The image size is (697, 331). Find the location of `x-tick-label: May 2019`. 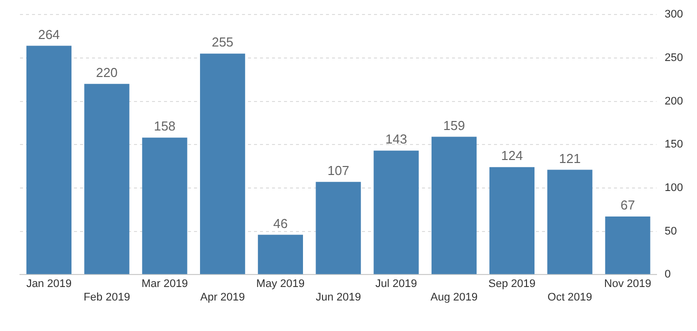

x-tick-label: May 2019 is located at coordinates (280, 284).